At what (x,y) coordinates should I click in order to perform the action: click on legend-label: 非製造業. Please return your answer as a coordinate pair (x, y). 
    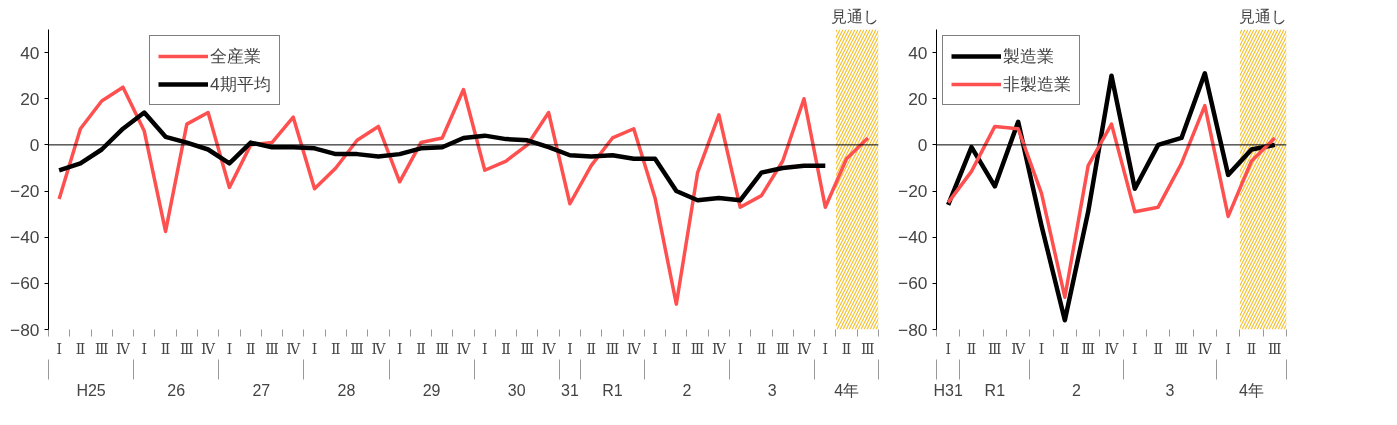
    Looking at the image, I should click on (1037, 84).